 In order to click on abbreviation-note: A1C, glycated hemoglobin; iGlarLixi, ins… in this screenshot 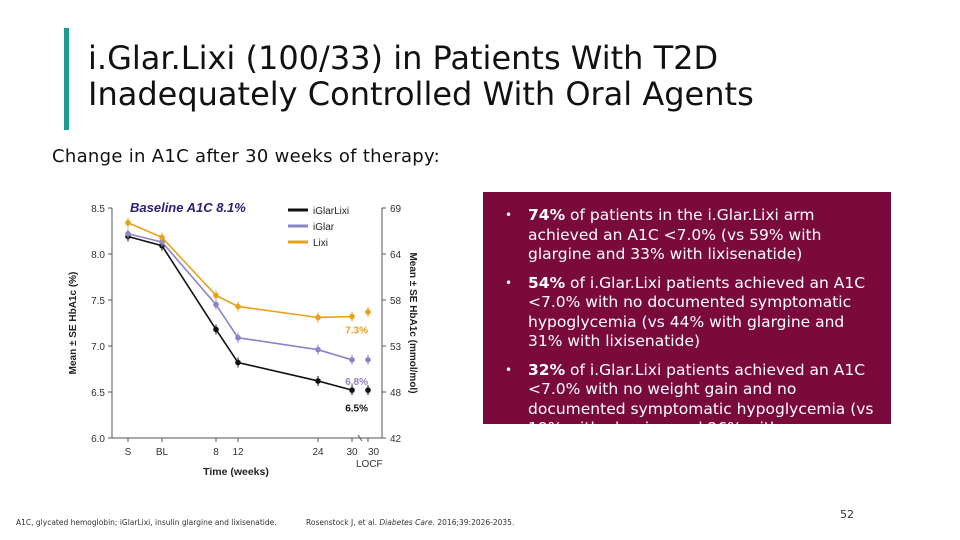, I will do `click(146, 522)`.